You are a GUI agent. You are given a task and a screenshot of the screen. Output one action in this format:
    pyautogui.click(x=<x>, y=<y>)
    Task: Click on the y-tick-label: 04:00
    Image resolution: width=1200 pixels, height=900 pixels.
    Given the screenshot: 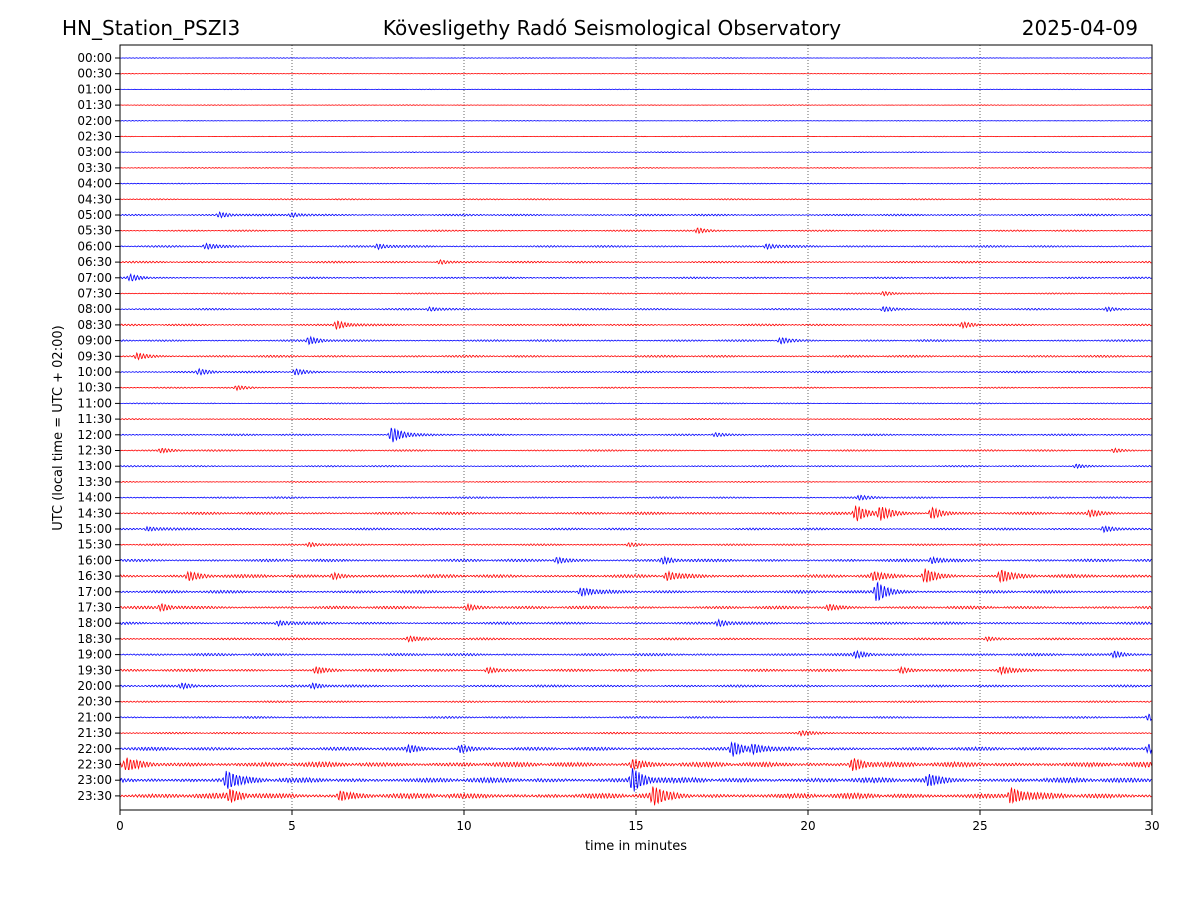 What is the action you would take?
    pyautogui.click(x=94, y=184)
    